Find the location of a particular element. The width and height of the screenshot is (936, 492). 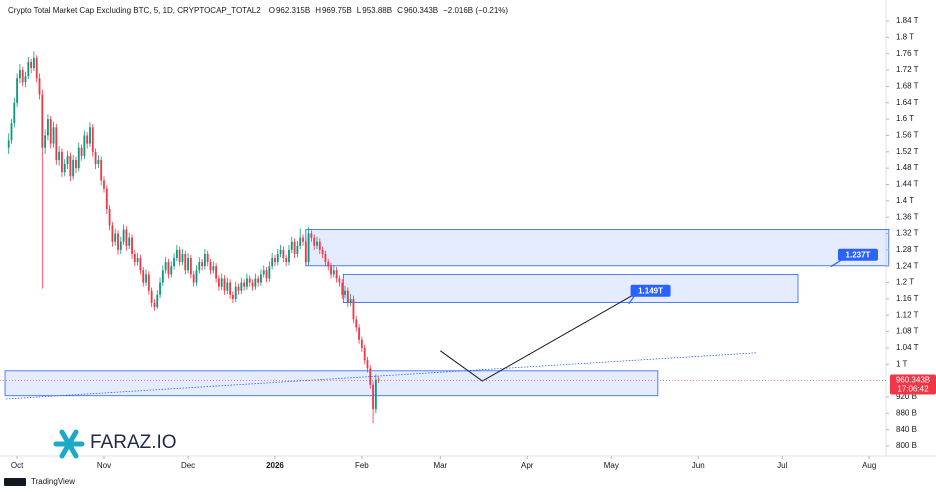

y-tick-label: 1.8 T is located at coordinates (905, 36).